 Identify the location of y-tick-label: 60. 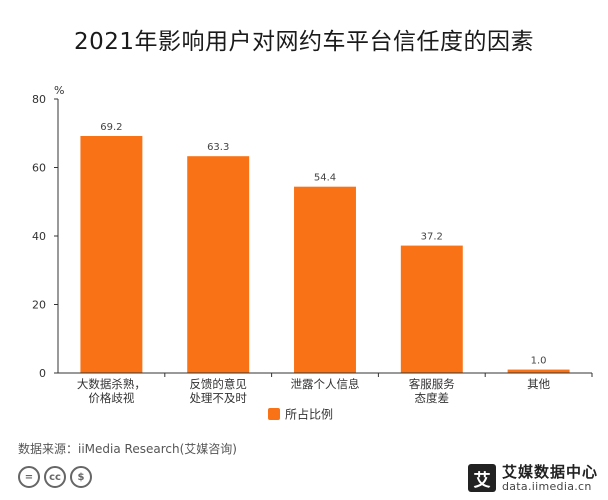
(39, 168).